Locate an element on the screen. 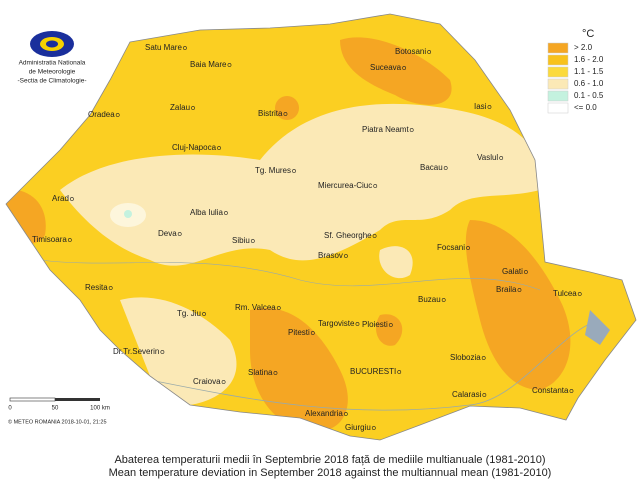  city-label: Slobozia is located at coordinates (465, 357).